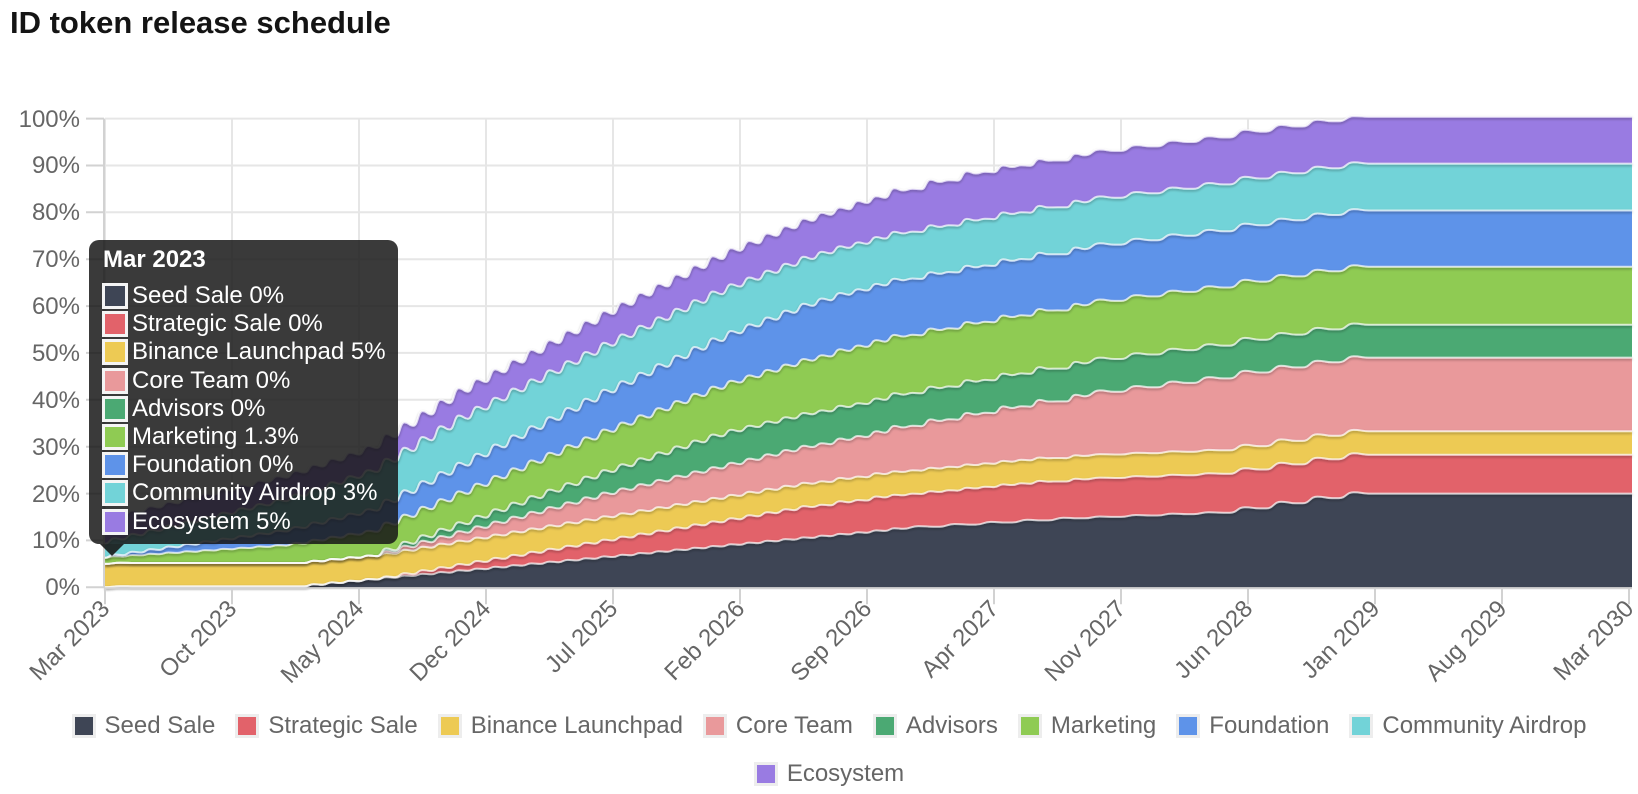 This screenshot has height=794, width=1638. I want to click on svg-text: 100%, so click(49, 119).